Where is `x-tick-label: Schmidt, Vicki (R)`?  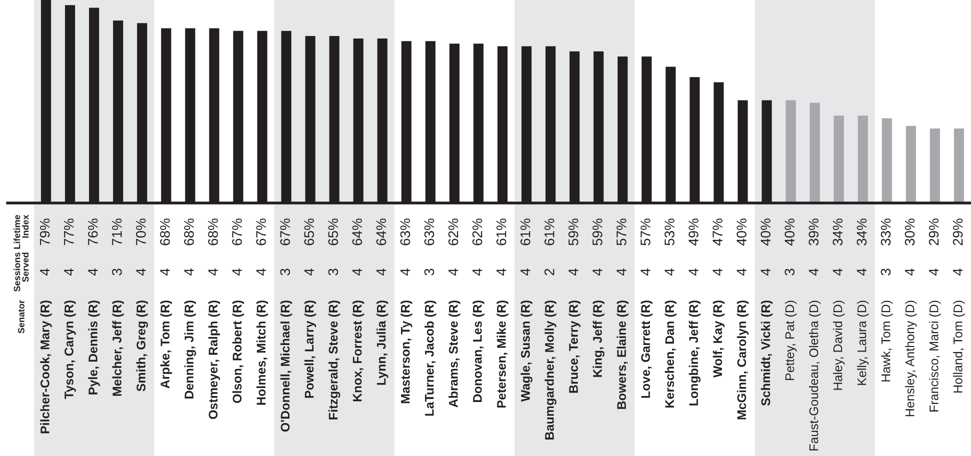
x-tick-label: Schmidt, Vicki (R) is located at coordinates (766, 353).